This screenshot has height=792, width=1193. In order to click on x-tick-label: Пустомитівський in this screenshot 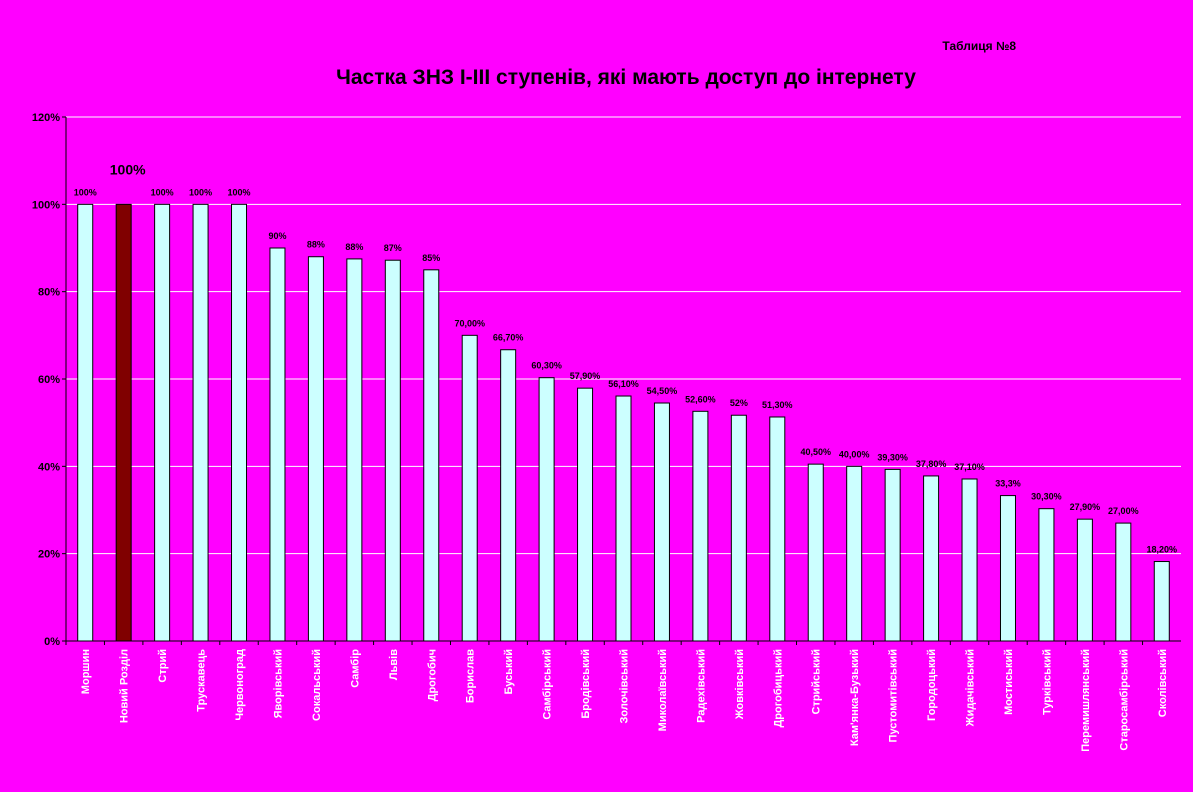, I will do `click(894, 695)`.